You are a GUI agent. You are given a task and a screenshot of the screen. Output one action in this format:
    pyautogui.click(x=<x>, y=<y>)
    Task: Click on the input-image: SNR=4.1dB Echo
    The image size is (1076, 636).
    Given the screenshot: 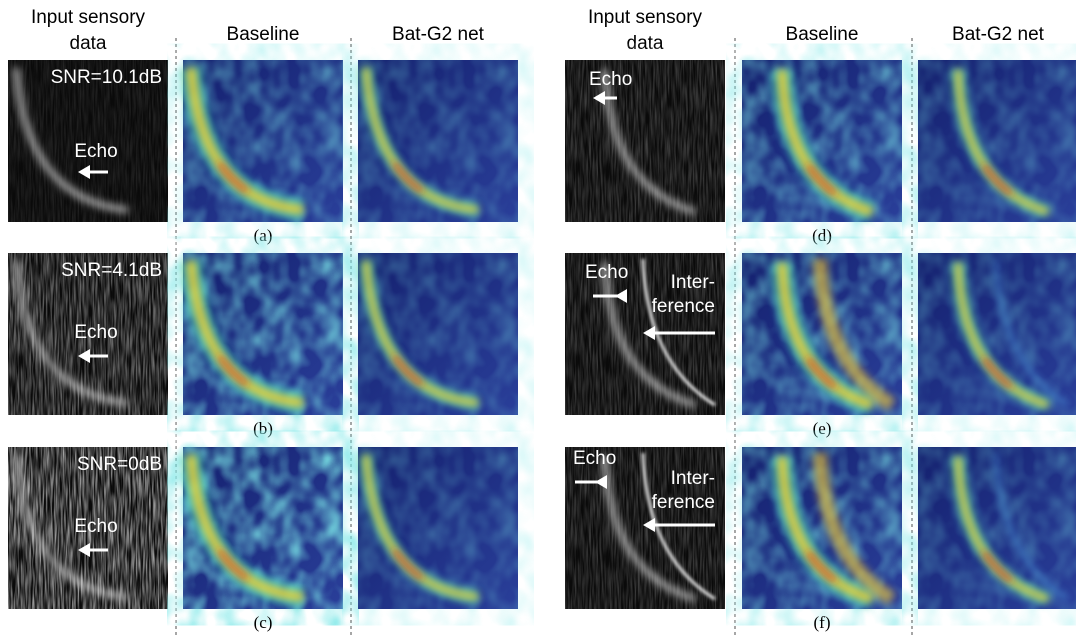 What is the action you would take?
    pyautogui.click(x=88, y=334)
    